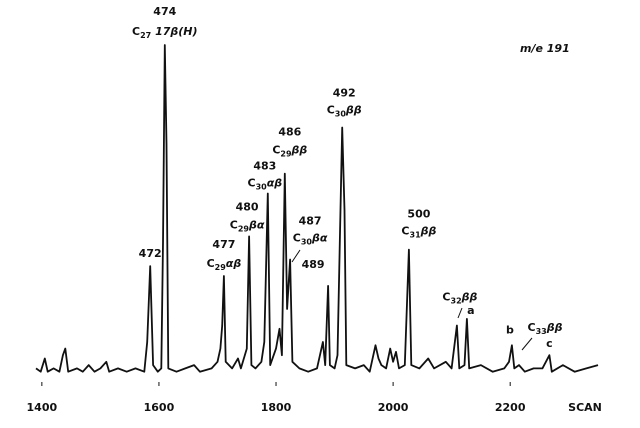 The width and height of the screenshot is (640, 428). What do you see at coordinates (456, 301) in the screenshot?
I see `compound-sub: 32` at bounding box center [456, 301].